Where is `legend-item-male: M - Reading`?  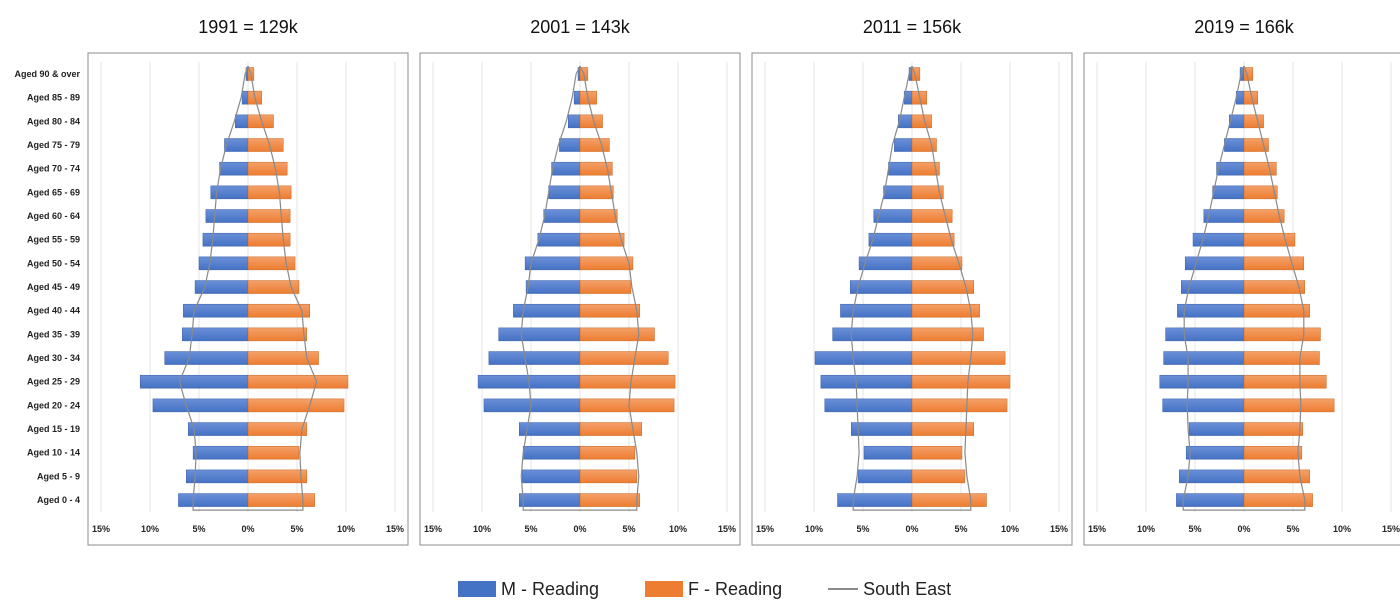 legend-item-male: M - Reading is located at coordinates (528, 589).